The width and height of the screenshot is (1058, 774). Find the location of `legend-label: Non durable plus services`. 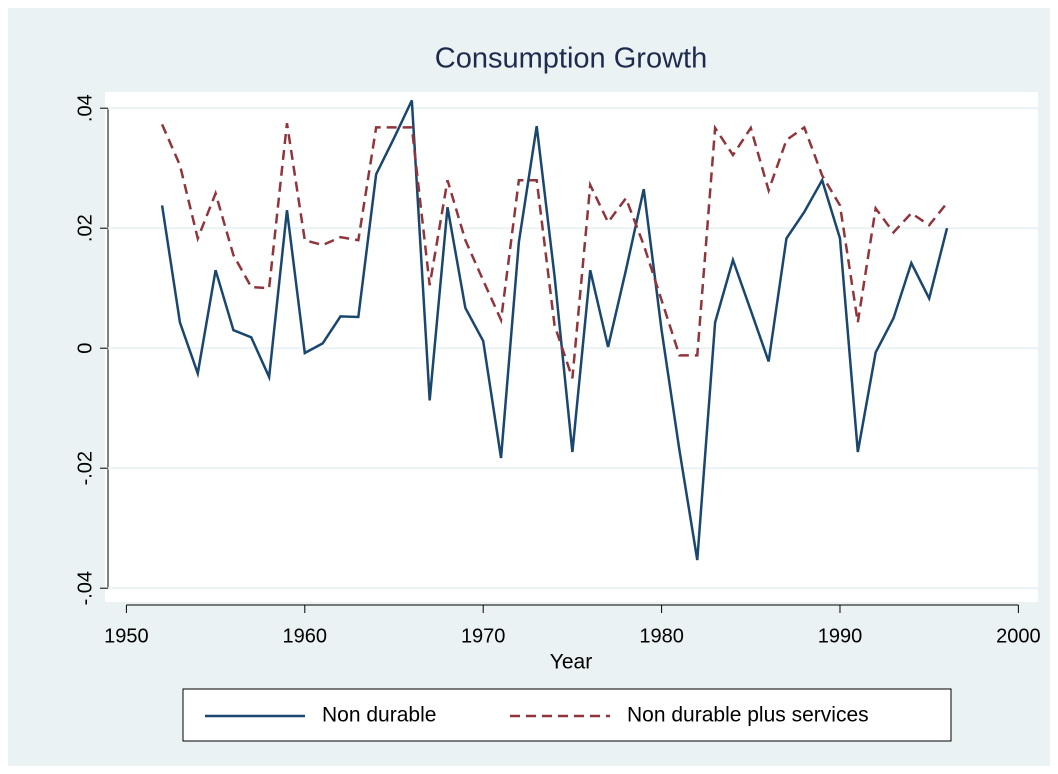

legend-label: Non durable plus services is located at coordinates (748, 715).